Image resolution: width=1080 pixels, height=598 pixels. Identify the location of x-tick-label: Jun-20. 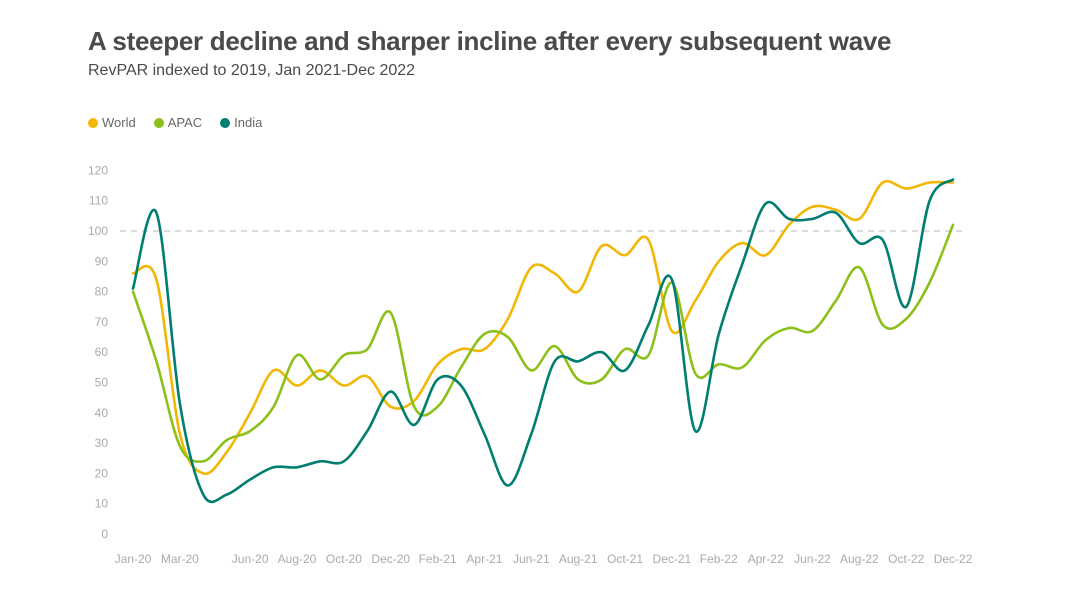
(250, 559).